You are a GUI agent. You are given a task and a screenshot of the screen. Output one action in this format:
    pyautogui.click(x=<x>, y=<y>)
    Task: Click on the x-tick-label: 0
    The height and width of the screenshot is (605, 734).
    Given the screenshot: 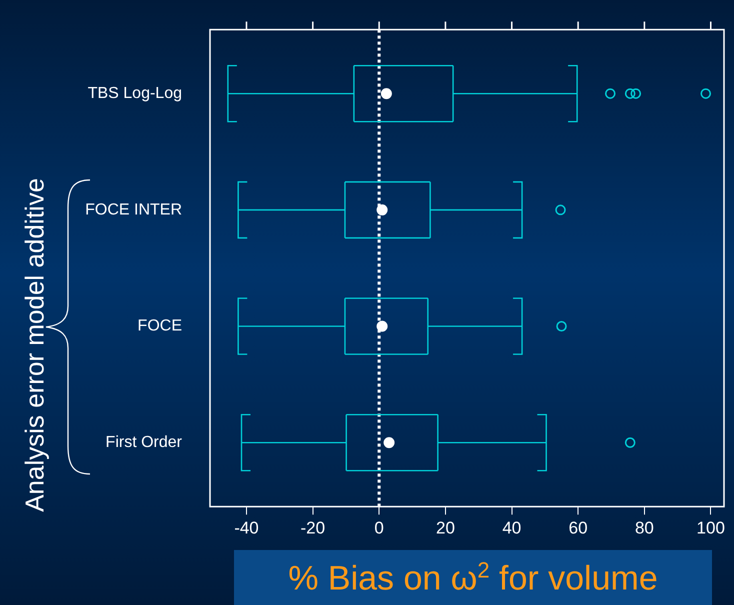 What is the action you would take?
    pyautogui.click(x=379, y=528)
    